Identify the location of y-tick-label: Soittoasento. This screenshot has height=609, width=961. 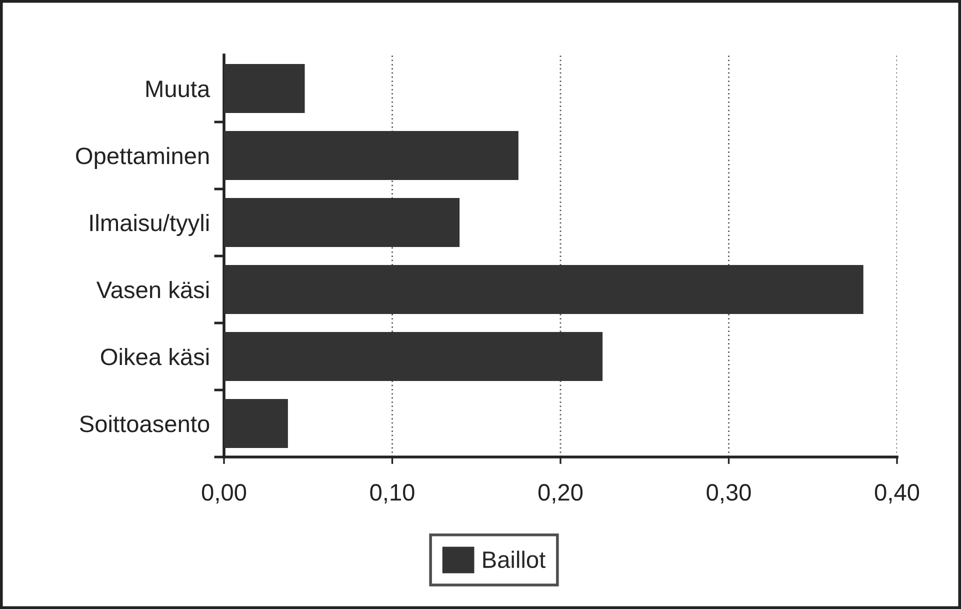
(145, 423).